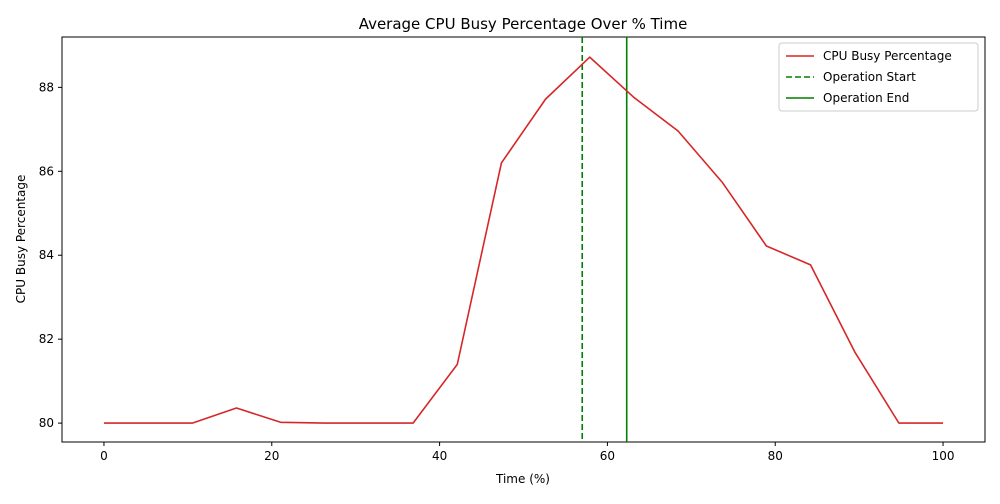 This screenshot has height=504, width=1000. What do you see at coordinates (46, 423) in the screenshot?
I see `y-tick-label: 80` at bounding box center [46, 423].